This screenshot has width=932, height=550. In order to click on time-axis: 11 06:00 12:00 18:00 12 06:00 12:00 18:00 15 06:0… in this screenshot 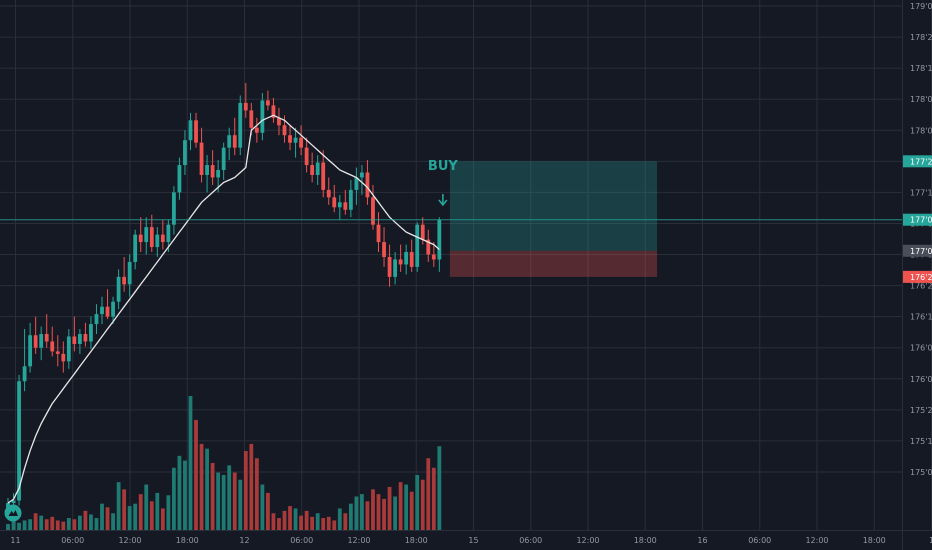, I will do `click(466, 538)`.